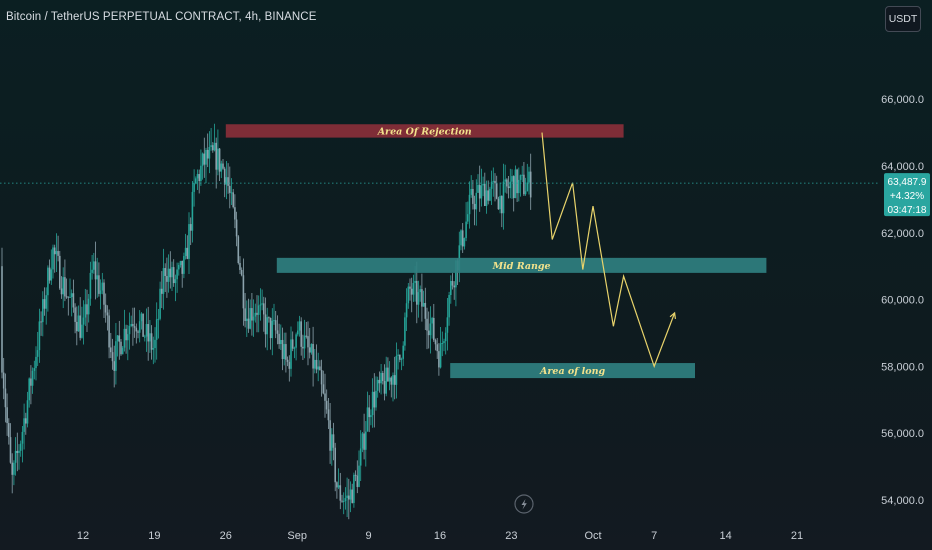 This screenshot has width=932, height=550. Describe the element at coordinates (907, 195) in the screenshot. I see `last-price-tag: 63,487.9 +4.32% 03:47:18` at that location.